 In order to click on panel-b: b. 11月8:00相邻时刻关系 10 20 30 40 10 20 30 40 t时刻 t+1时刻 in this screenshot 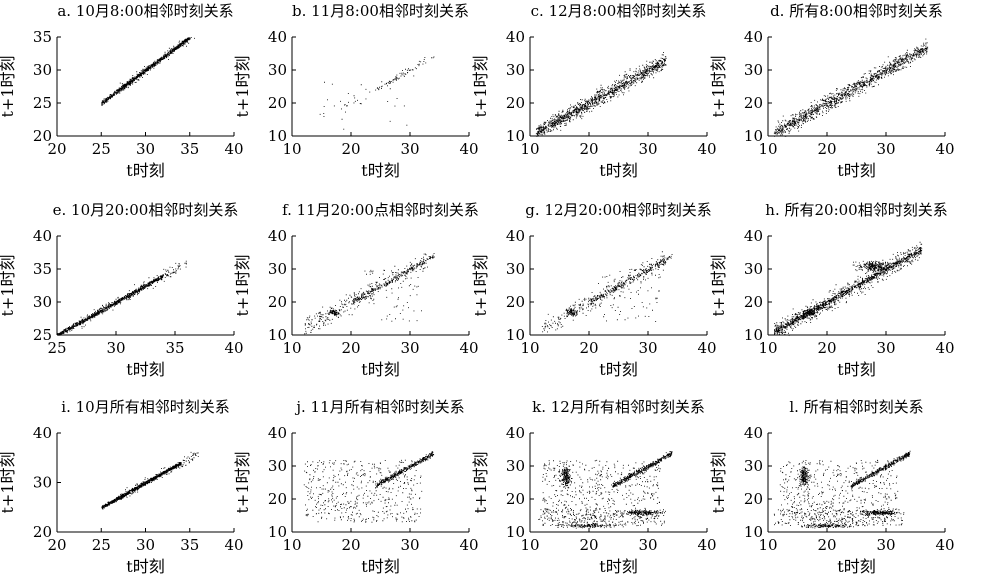, I will do `click(356, 91)`.